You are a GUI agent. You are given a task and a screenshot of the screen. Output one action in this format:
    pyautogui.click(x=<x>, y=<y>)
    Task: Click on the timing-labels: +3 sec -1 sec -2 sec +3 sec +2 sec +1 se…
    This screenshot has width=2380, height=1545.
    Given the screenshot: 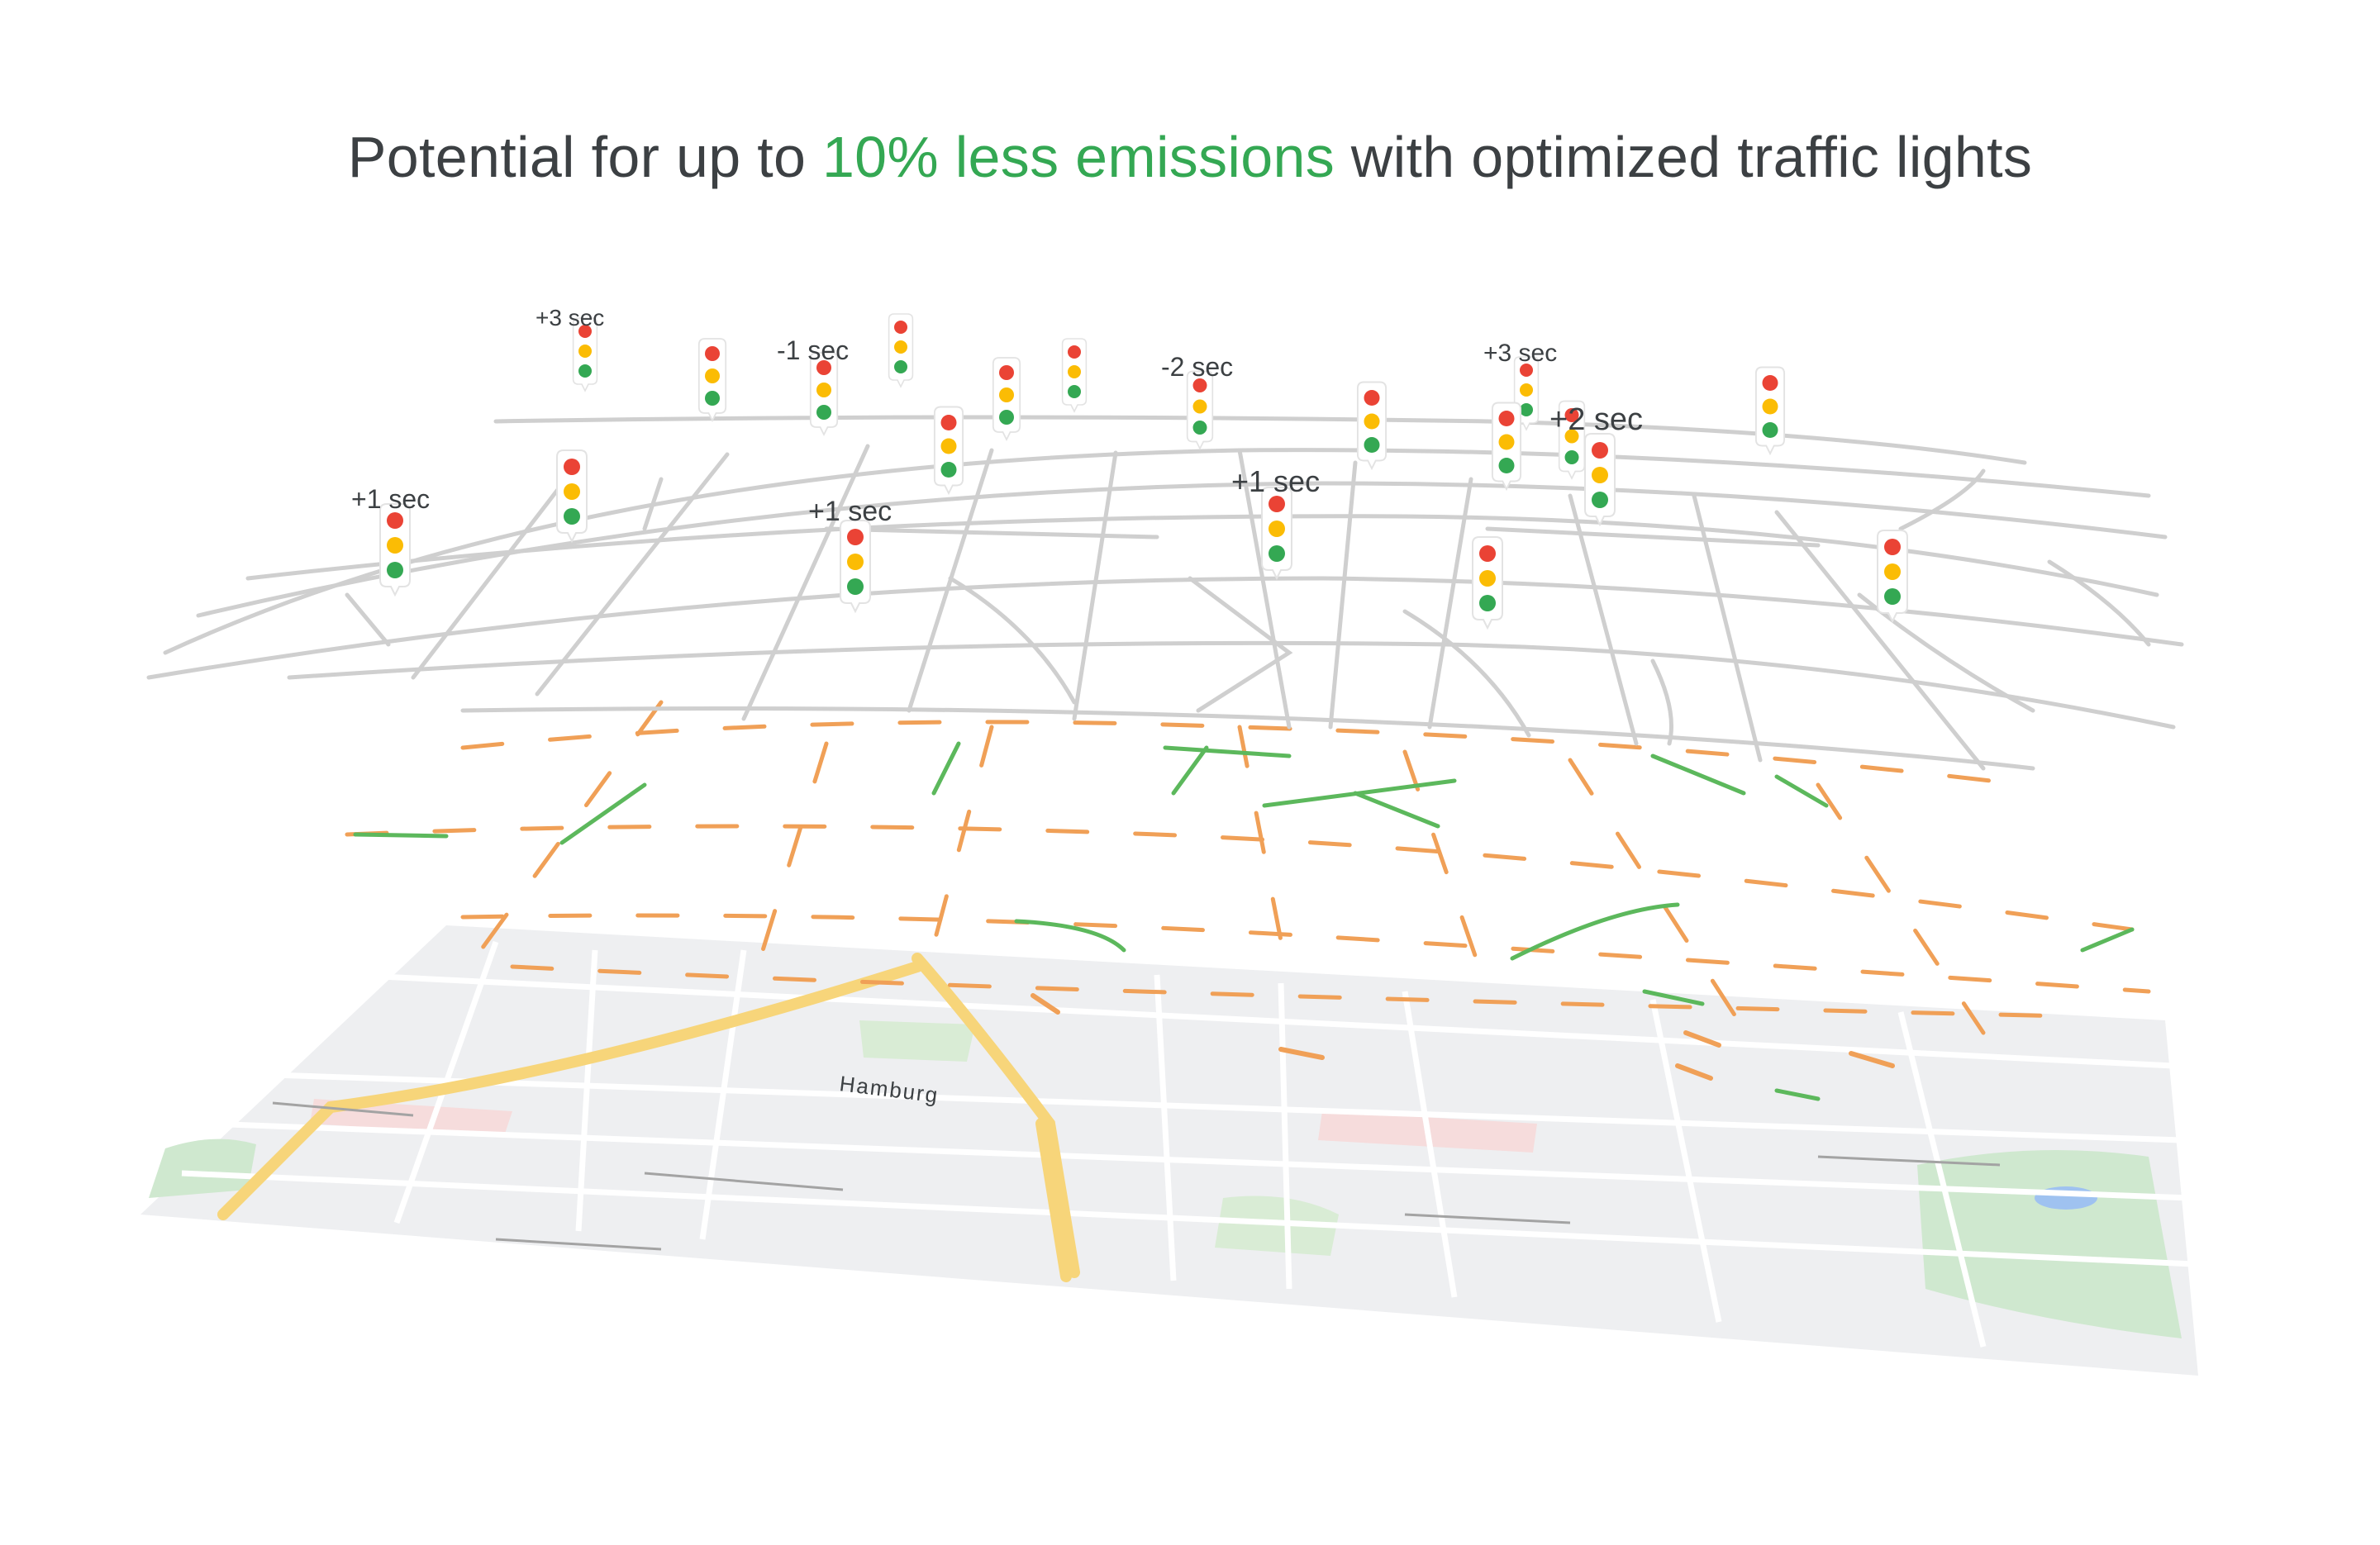 What is the action you would take?
    pyautogui.click(x=997, y=416)
    